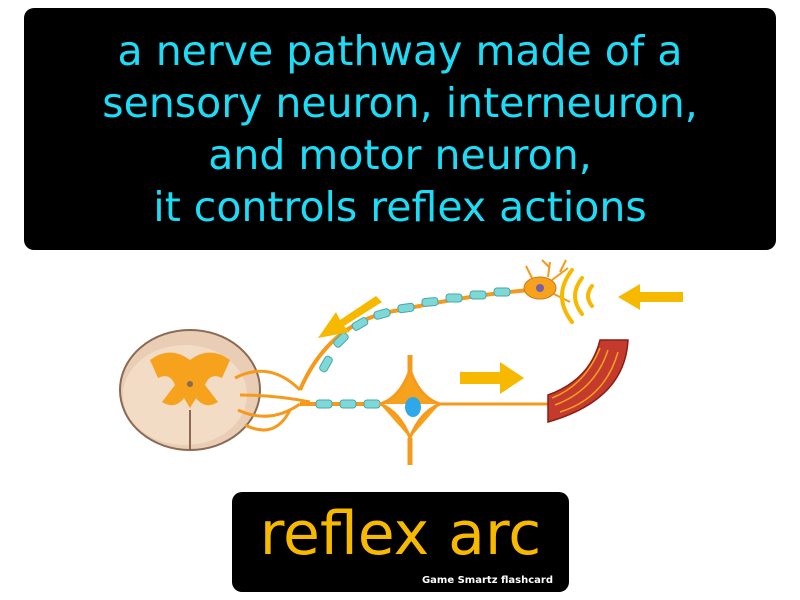 This screenshot has height=600, width=800. What do you see at coordinates (434, 325) in the screenshot?
I see `sensory-neuron-icon` at bounding box center [434, 325].